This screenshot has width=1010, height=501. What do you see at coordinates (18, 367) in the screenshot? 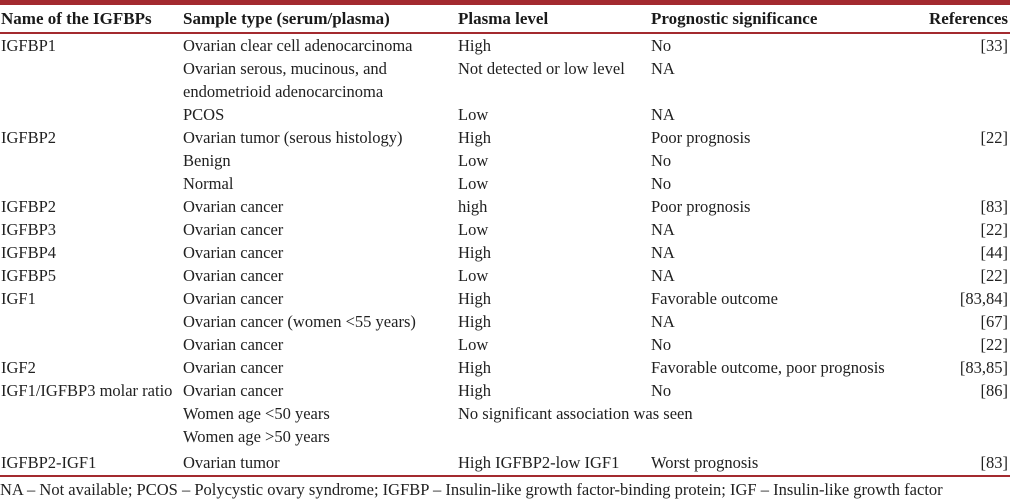
I see `cell-name: IGF2` at bounding box center [18, 367].